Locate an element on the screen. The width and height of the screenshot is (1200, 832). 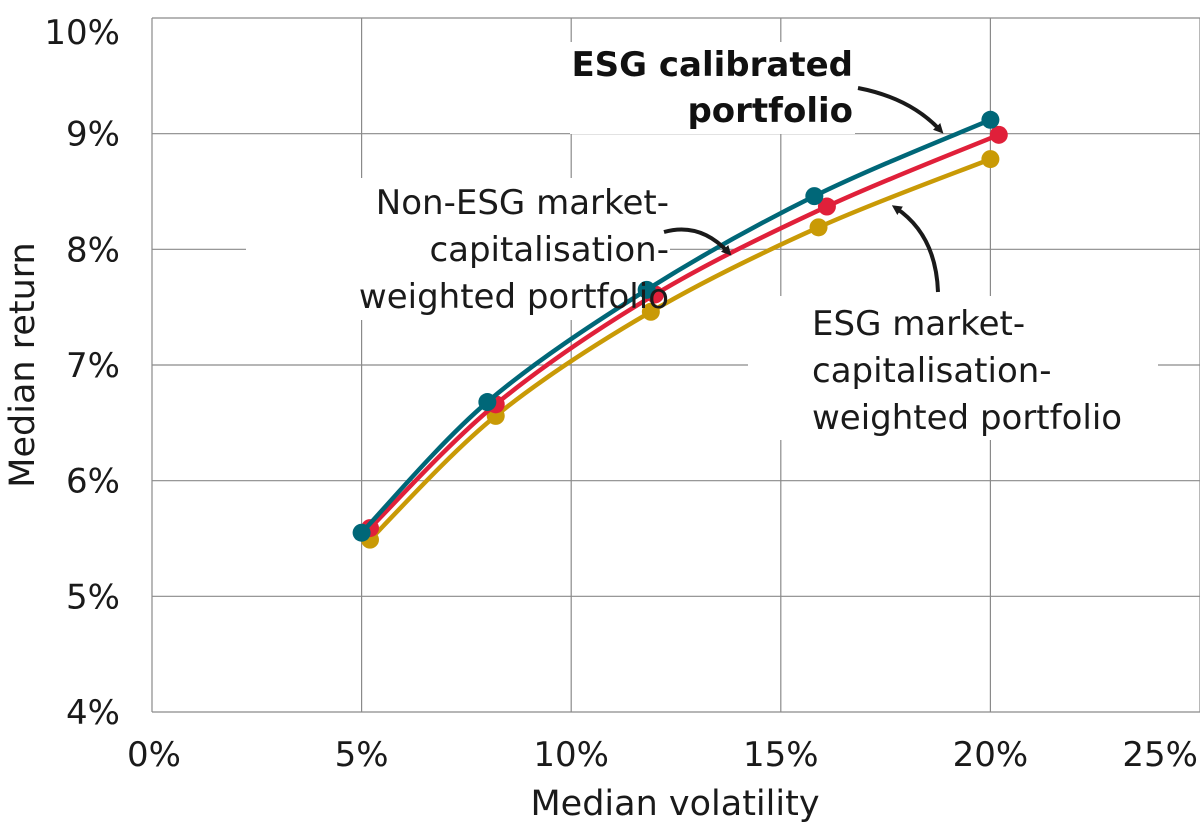
annotation-line: Non-ESG market- is located at coordinates (522, 203).